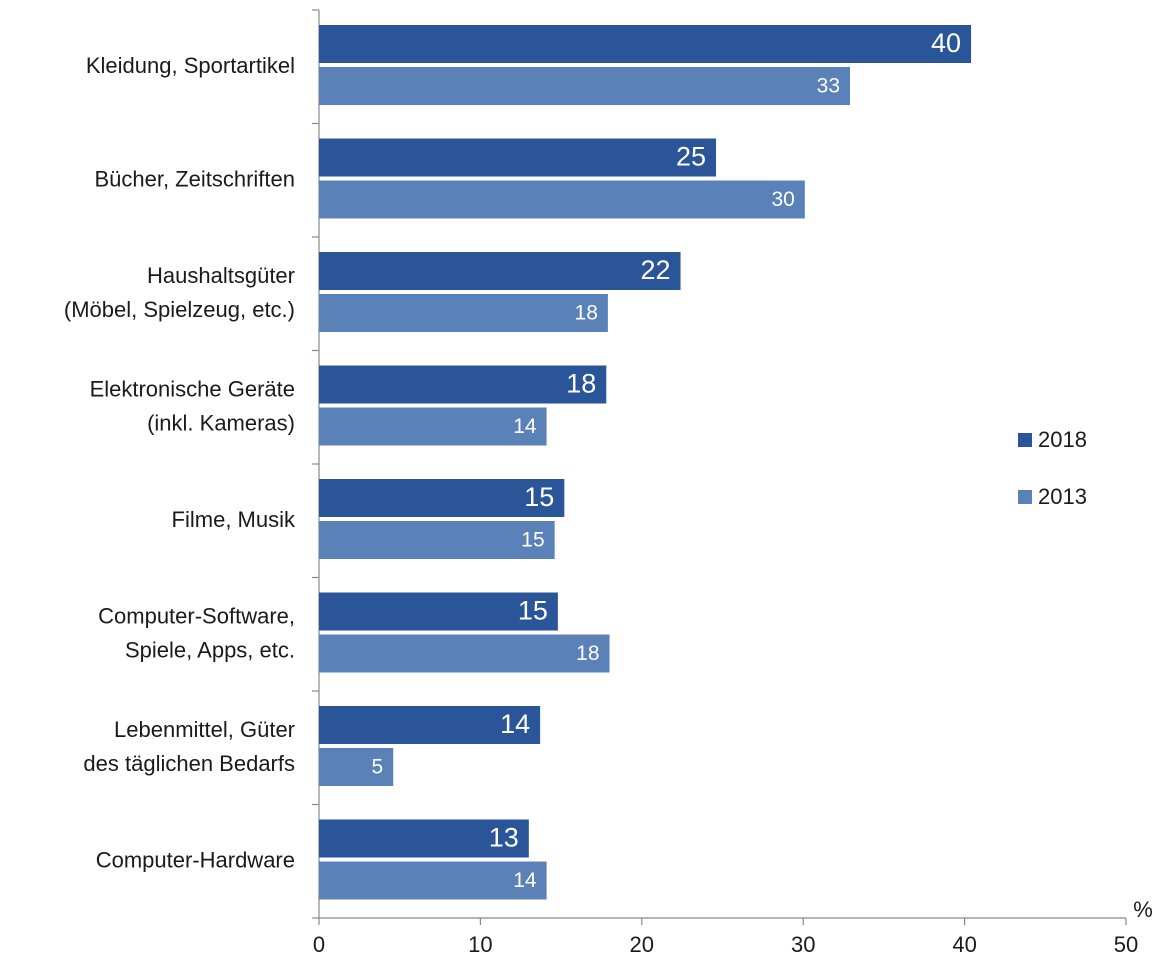  What do you see at coordinates (190, 65) in the screenshot?
I see `category-label: Kleidung, Sportartikel` at bounding box center [190, 65].